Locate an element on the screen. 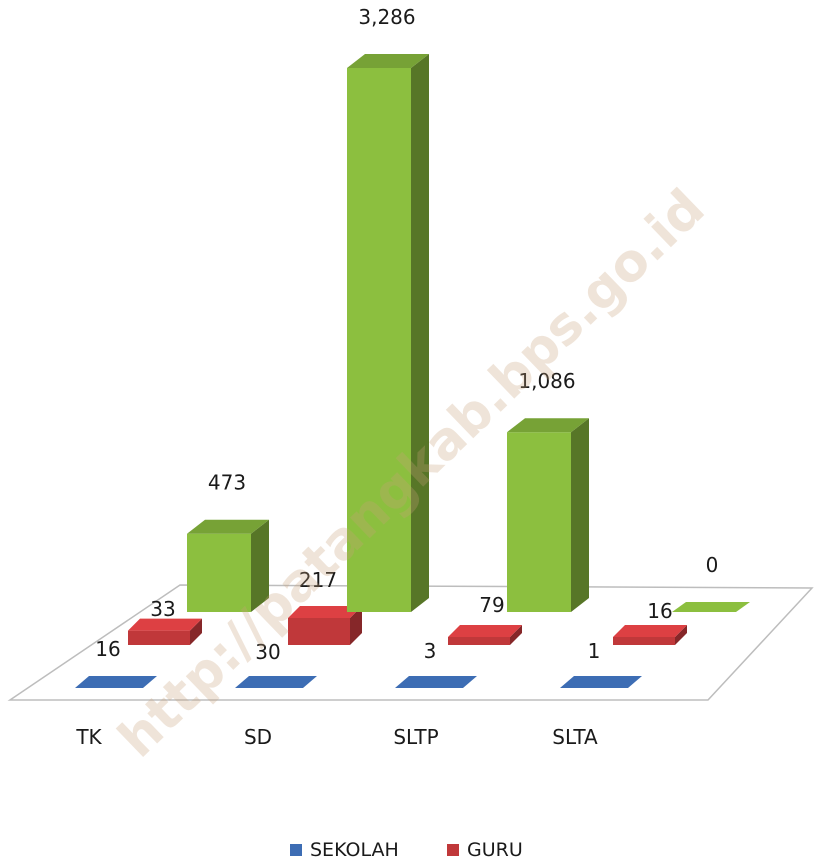 This screenshot has width=815, height=865. legend-swatch-guru is located at coordinates (453, 850).